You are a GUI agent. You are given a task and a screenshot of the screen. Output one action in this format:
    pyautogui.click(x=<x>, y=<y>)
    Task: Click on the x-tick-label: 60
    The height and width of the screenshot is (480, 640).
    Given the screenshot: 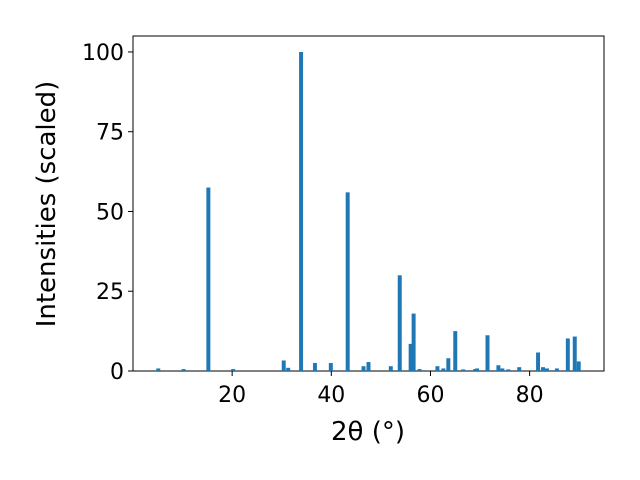 What is the action you would take?
    pyautogui.click(x=430, y=395)
    